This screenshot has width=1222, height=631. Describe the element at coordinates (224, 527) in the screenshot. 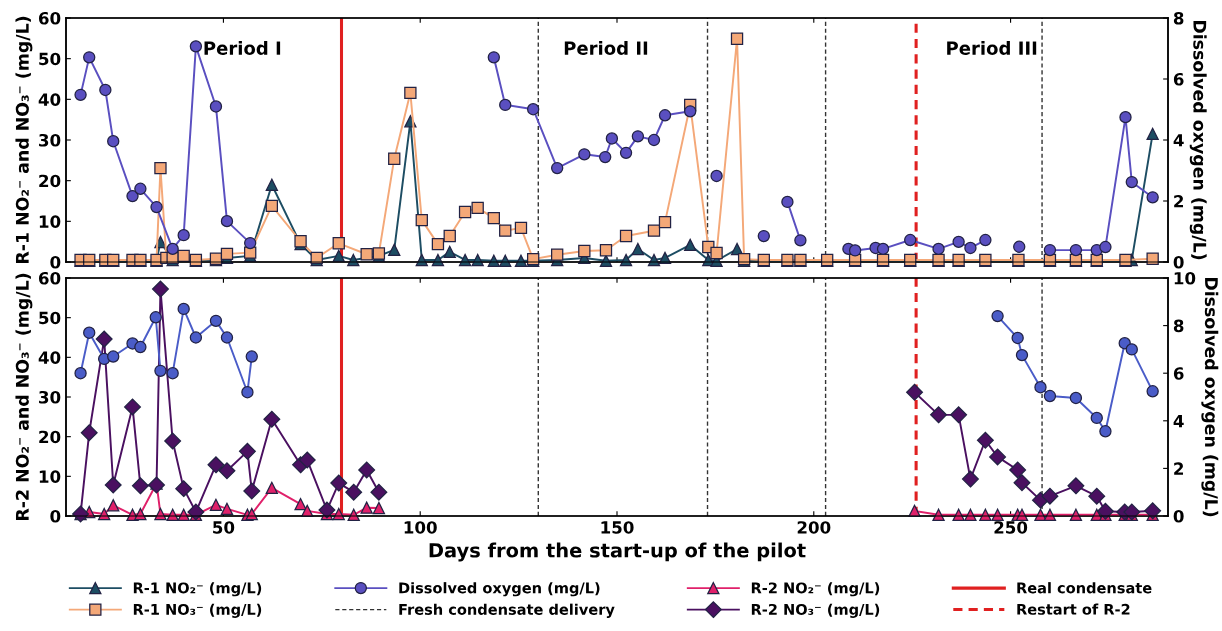

I see `x-tick-label: 50` at that location.